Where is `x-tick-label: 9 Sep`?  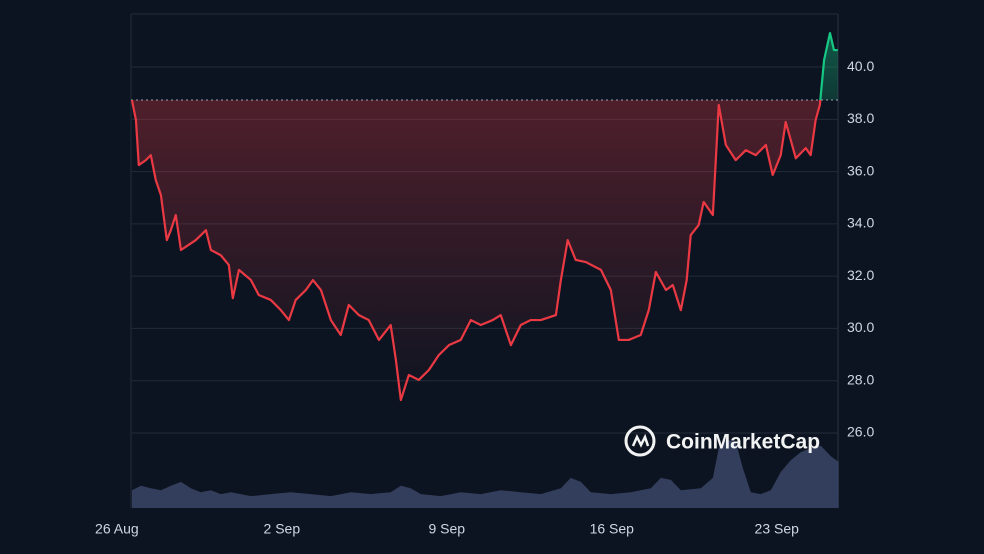 x-tick-label: 9 Sep is located at coordinates (446, 529).